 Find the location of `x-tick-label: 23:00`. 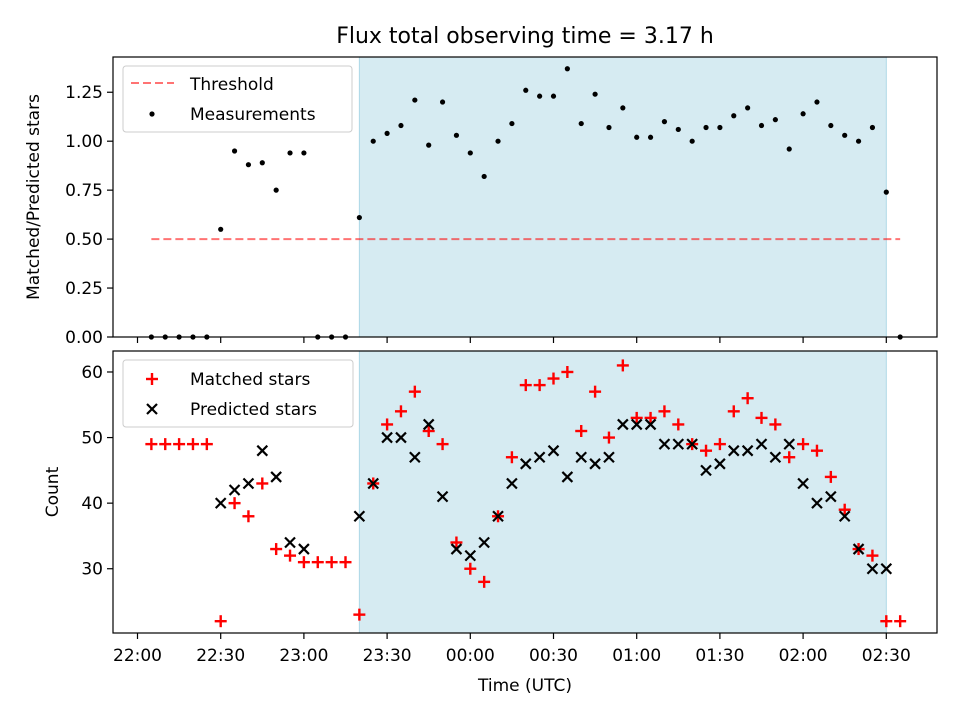

x-tick-label: 23:00 is located at coordinates (303, 656).